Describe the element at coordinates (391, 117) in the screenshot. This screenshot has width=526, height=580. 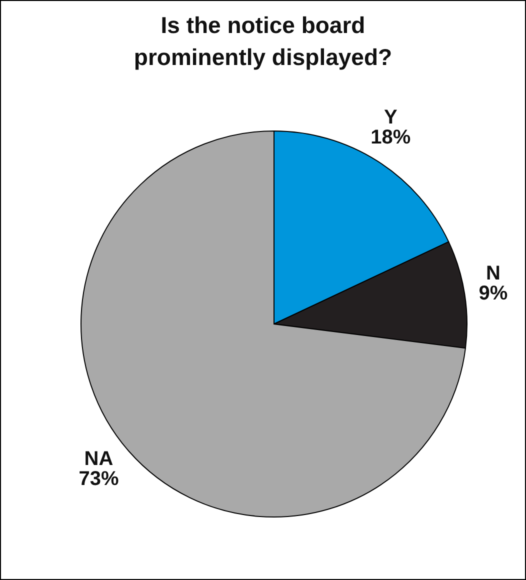
I see `slice-label: Y` at that location.